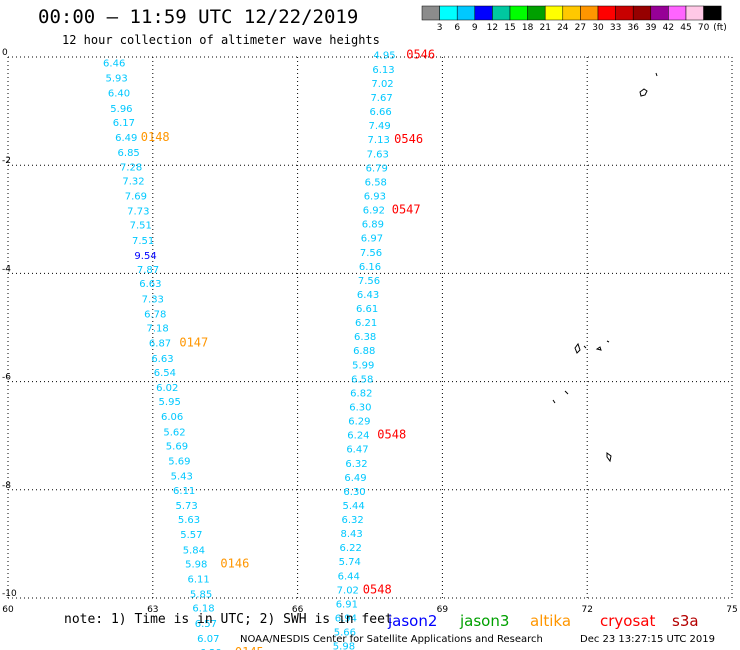  What do you see at coordinates (377, 589) in the screenshot?
I see `pass-time-label: 0548` at bounding box center [377, 589].